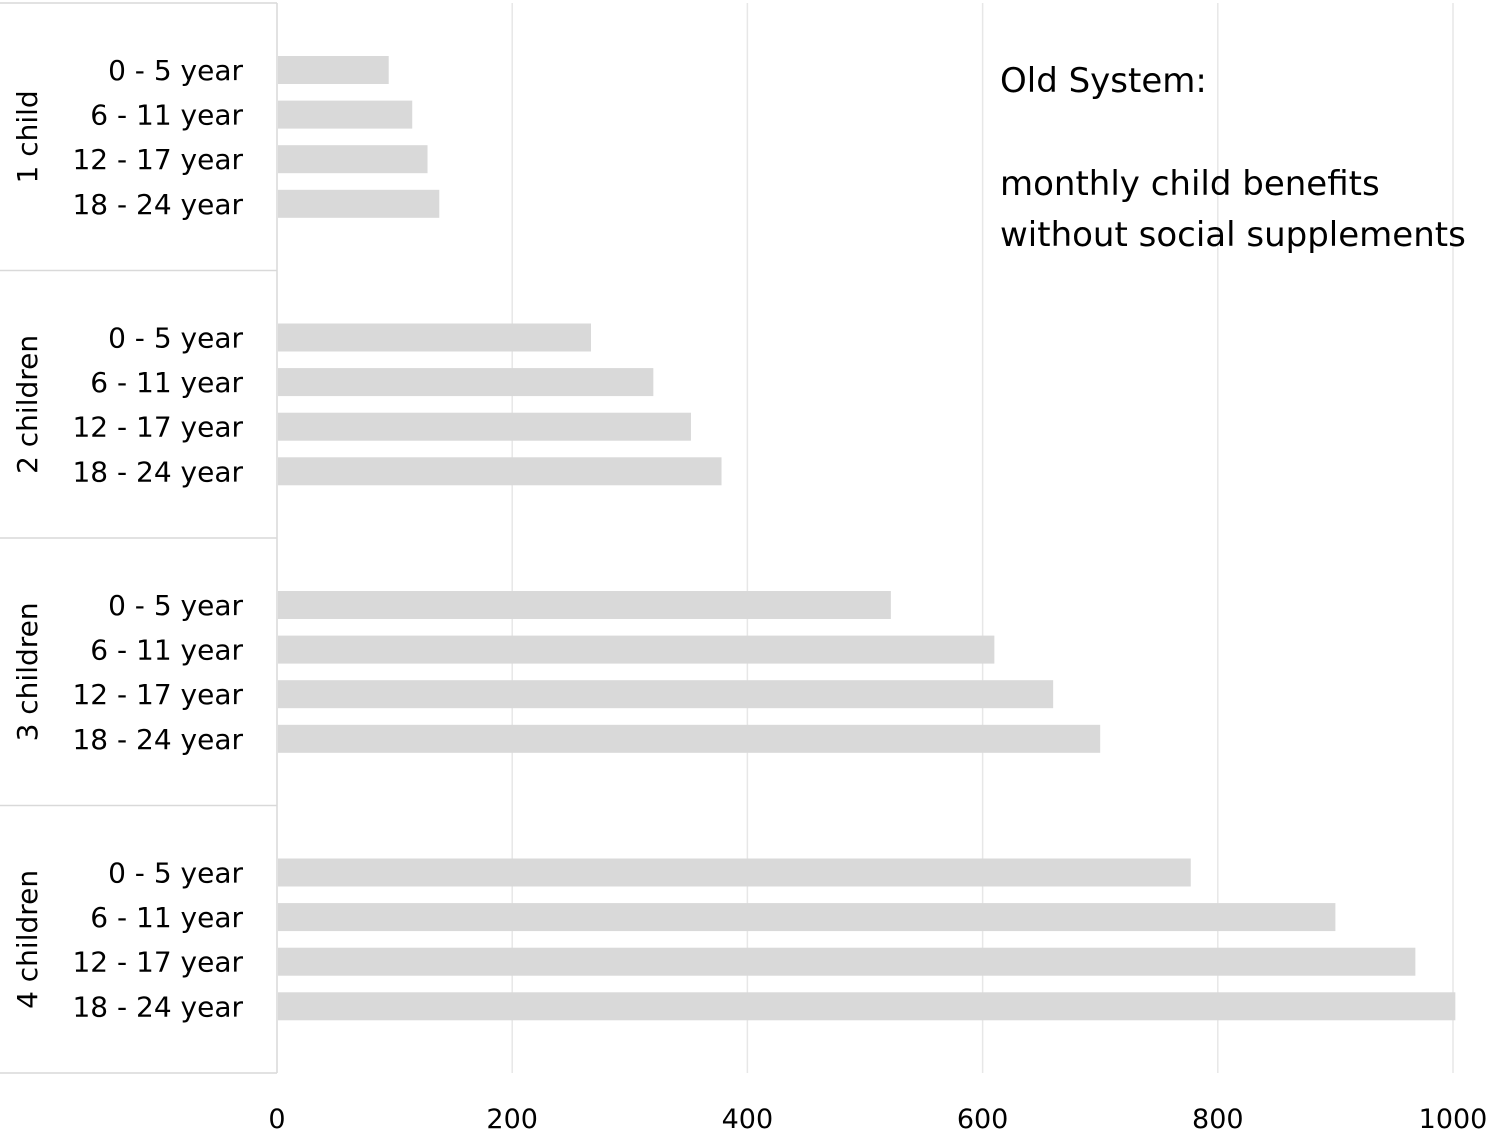  I want to click on annotation-heading: Old System:, so click(1103, 81).